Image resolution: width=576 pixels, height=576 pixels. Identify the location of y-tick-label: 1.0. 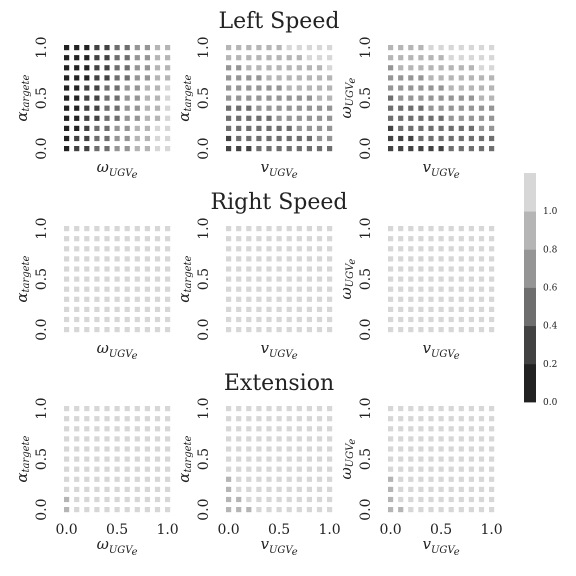
(204, 228).